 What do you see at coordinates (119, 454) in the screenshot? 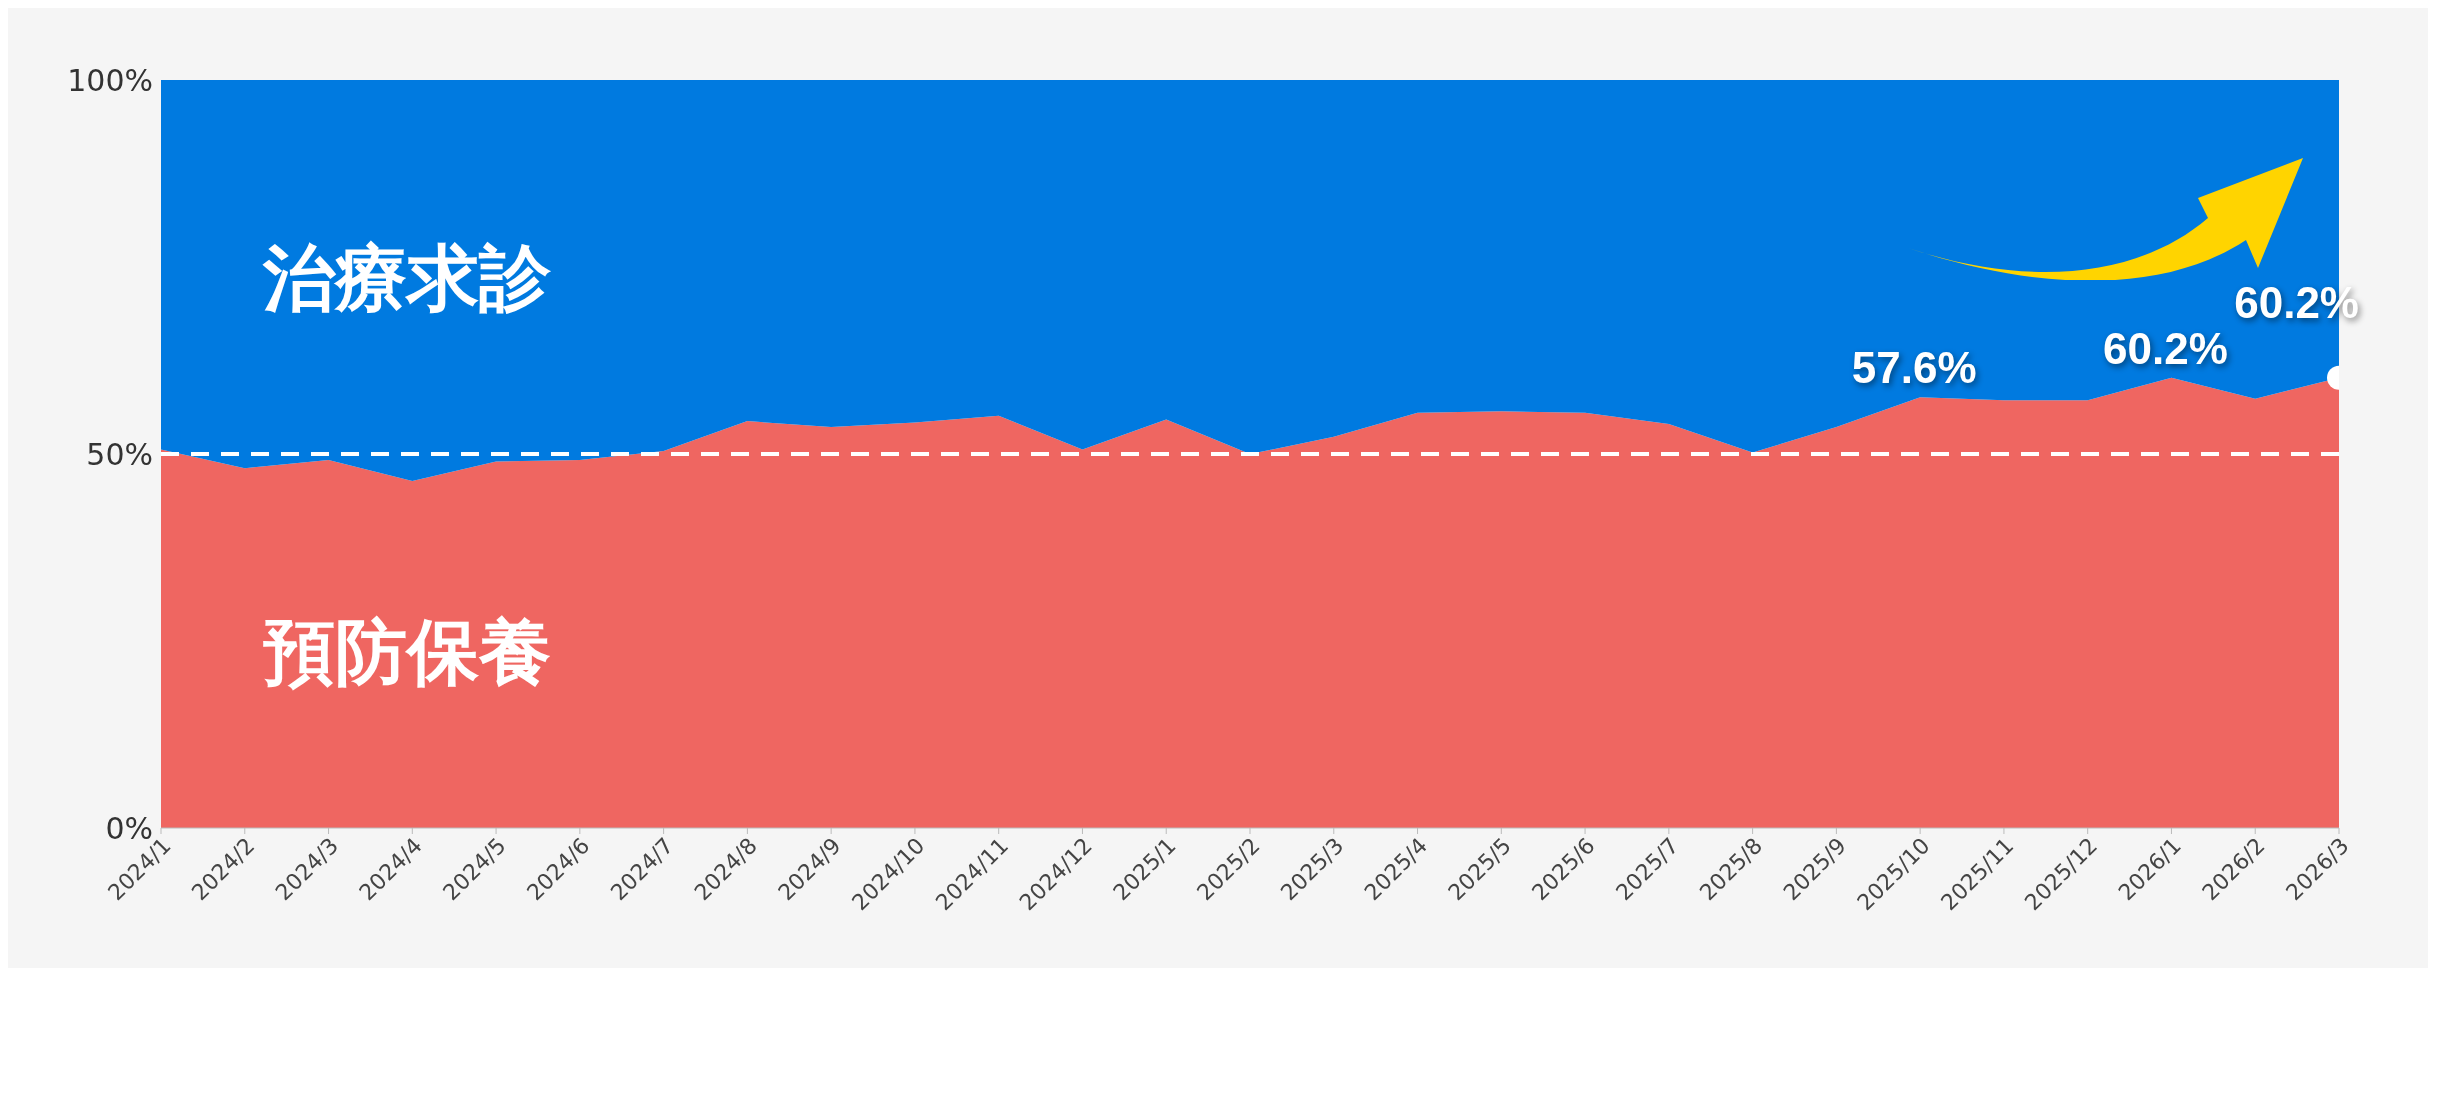
I see `y-tick-label: 50%` at bounding box center [119, 454].